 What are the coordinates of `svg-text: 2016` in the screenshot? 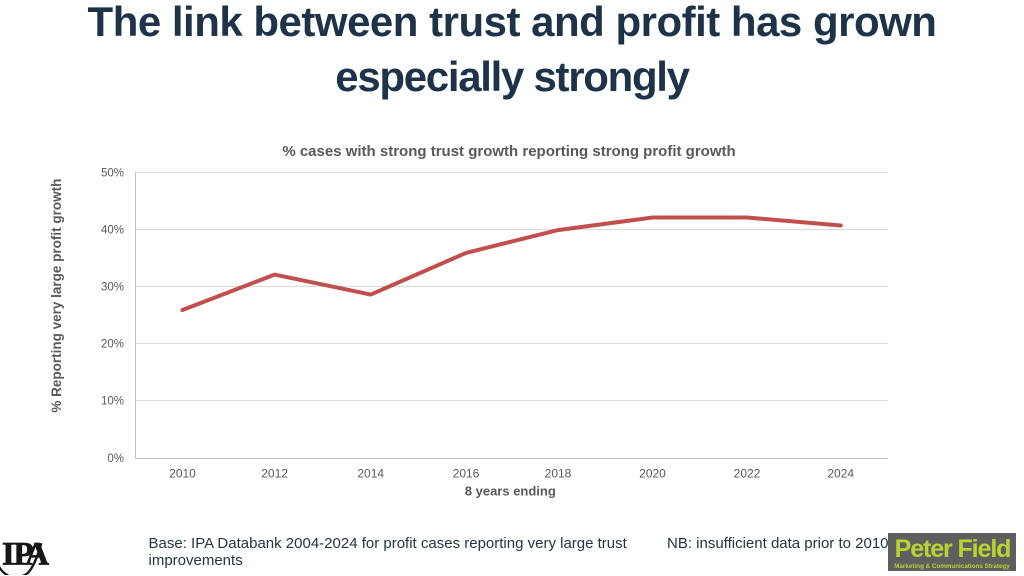 It's located at (466, 474).